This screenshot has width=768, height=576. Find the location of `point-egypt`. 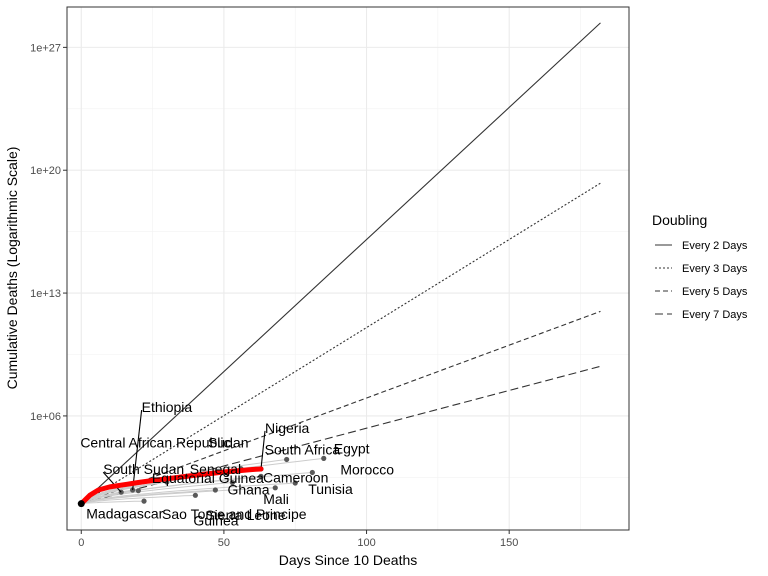

point-egypt is located at coordinates (324, 458).